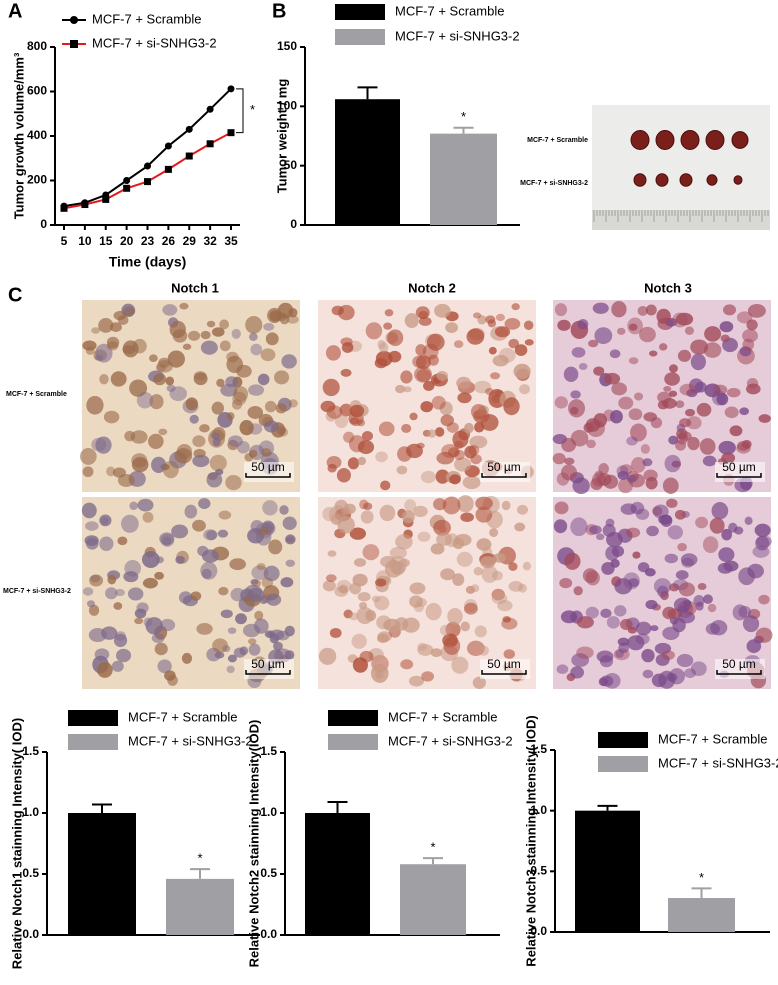 This screenshot has width=778, height=985. Describe the element at coordinates (102, 808) in the screenshot. I see `error-bar` at that location.